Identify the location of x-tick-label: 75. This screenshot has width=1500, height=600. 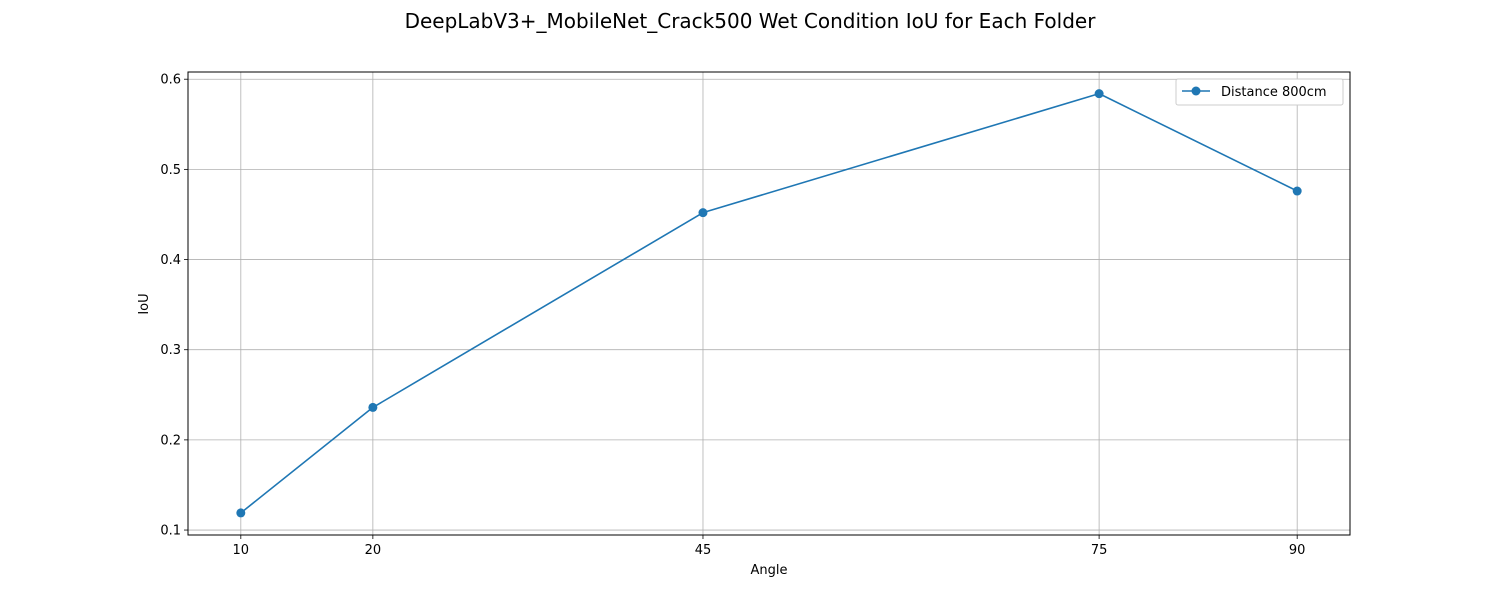
(1099, 550).